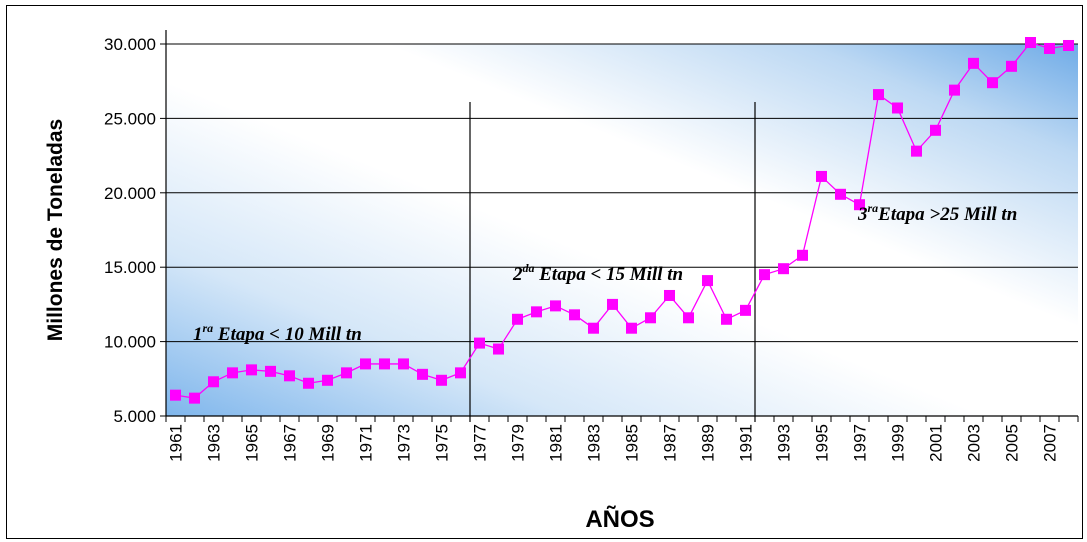 This screenshot has height=542, width=1087. Describe the element at coordinates (442, 443) in the screenshot. I see `x-tick-label: 1975` at that location.